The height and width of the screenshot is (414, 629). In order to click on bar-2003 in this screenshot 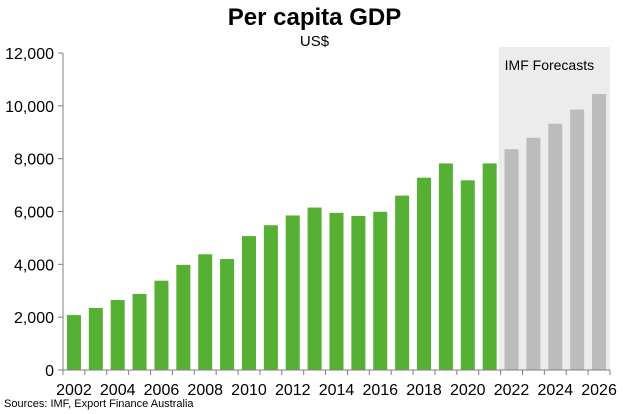, I will do `click(95, 338)`.